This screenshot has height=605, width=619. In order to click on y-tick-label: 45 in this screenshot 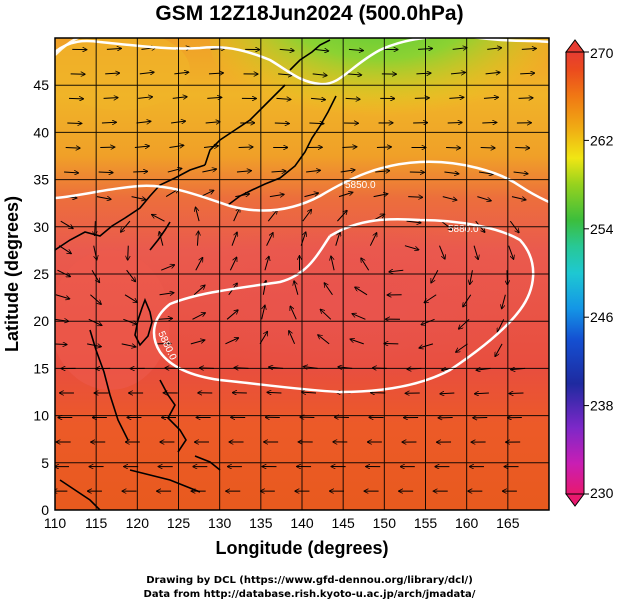, I will do `click(41, 85)`.